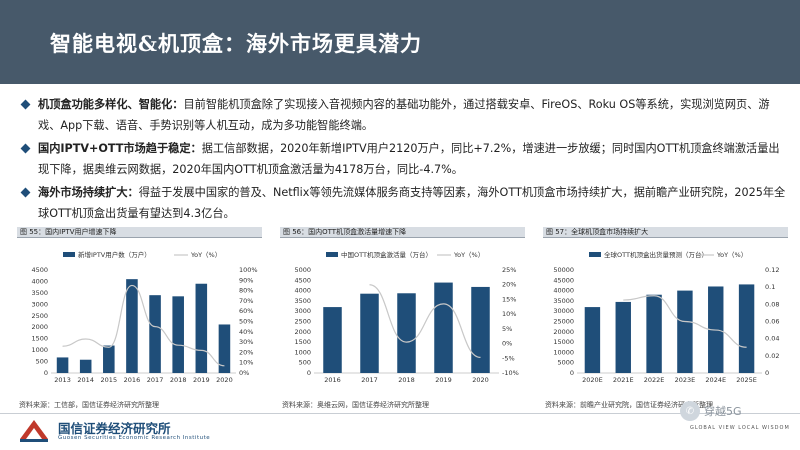  I want to click on chart-source: 资料来源：工信部，国信证券经济研究所整理, so click(89, 405).